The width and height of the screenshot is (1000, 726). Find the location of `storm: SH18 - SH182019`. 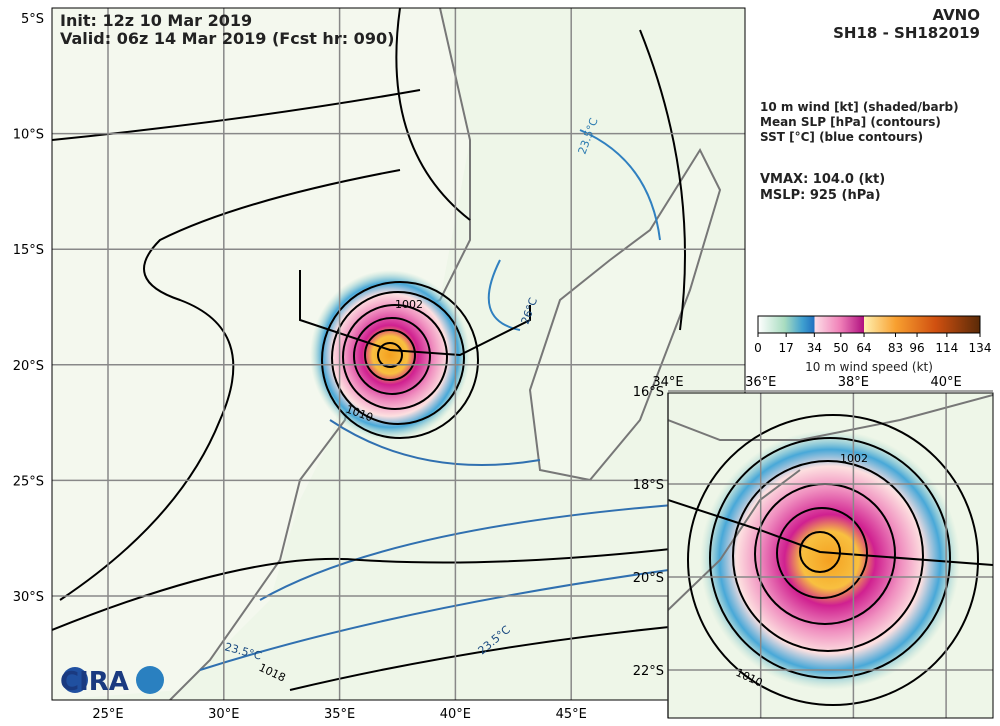

storm: SH18 - SH182019 is located at coordinates (906, 33).